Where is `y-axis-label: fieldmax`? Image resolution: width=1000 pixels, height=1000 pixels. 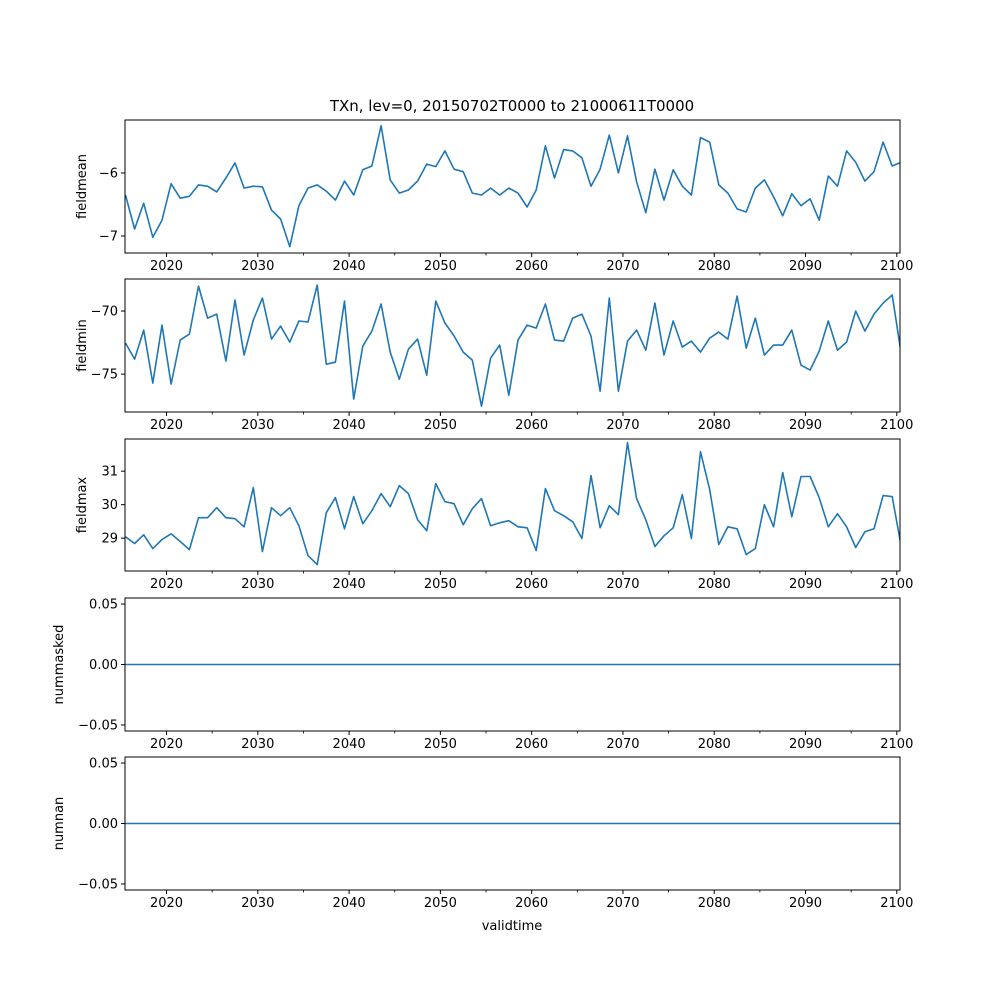 y-axis-label: fieldmax is located at coordinates (82, 505).